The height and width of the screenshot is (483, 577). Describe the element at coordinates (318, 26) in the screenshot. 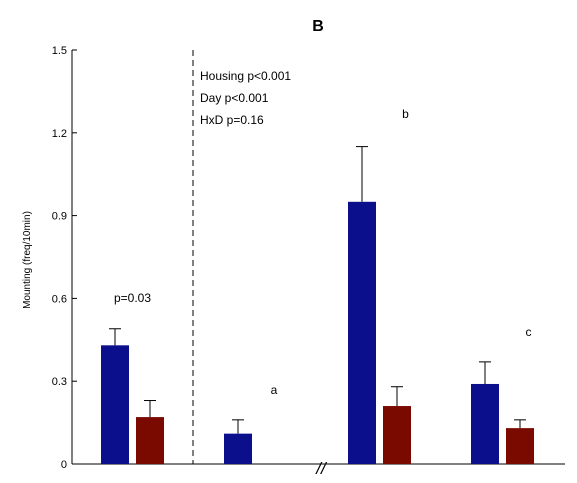

I see `chart-title: B` at that location.